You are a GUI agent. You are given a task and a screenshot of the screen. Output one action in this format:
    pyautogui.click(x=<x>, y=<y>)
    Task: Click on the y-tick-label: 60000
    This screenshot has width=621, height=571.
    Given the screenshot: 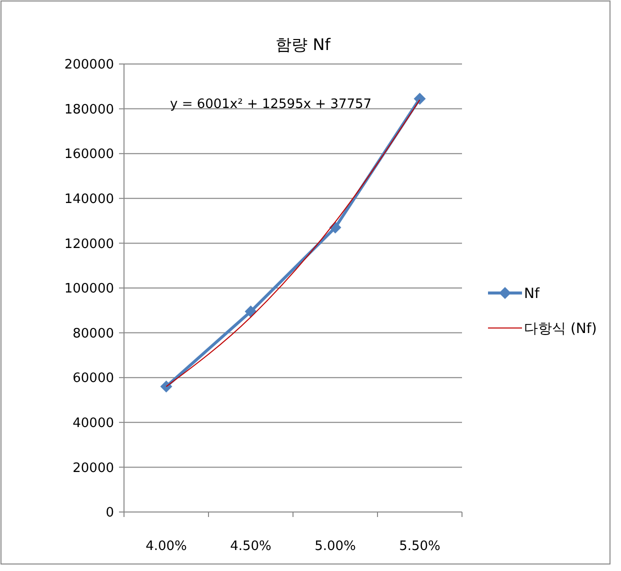 What is the action you would take?
    pyautogui.click(x=93, y=378)
    